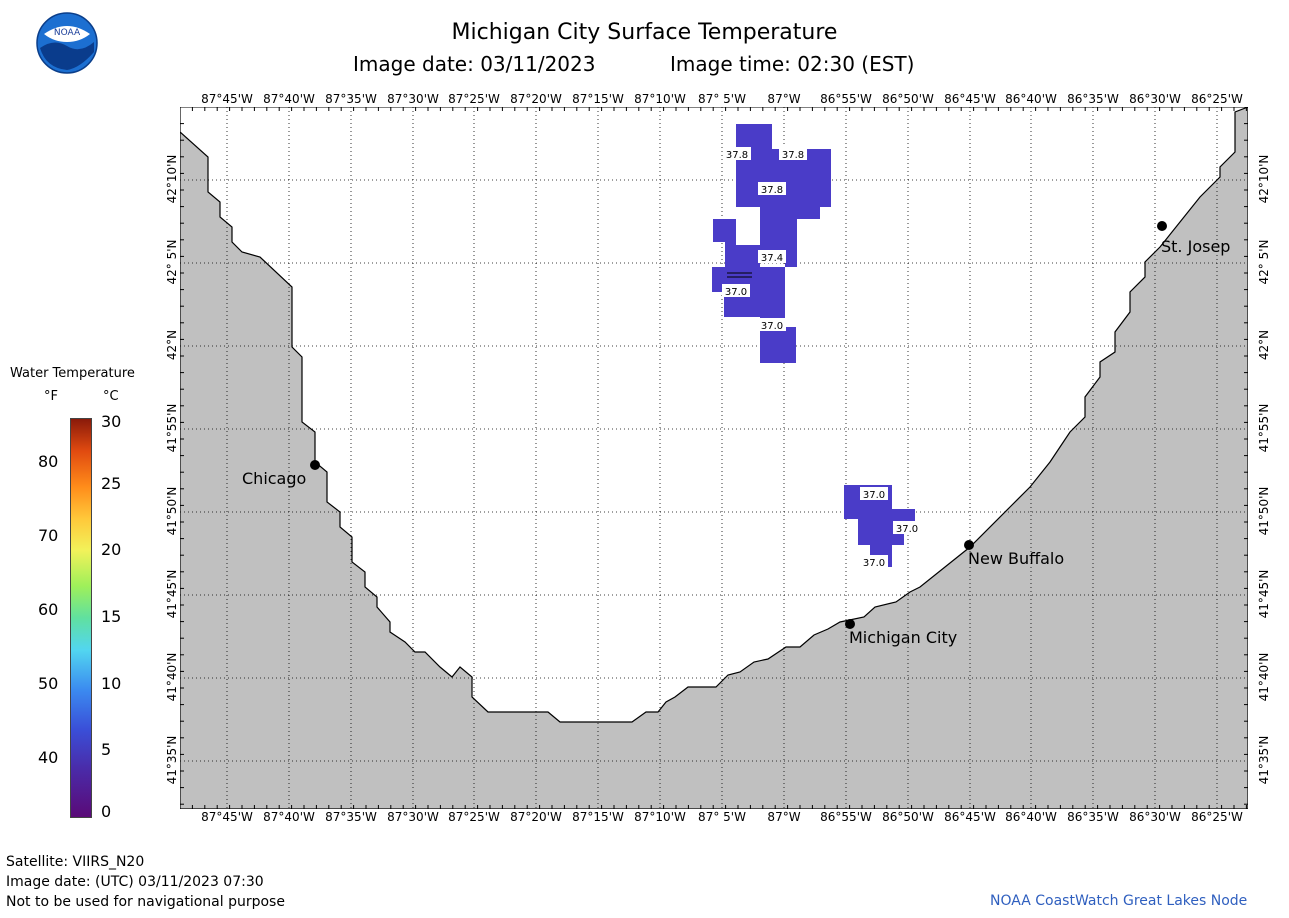 This screenshot has height=918, width=1289. What do you see at coordinates (81, 618) in the screenshot?
I see `color-bar` at bounding box center [81, 618].